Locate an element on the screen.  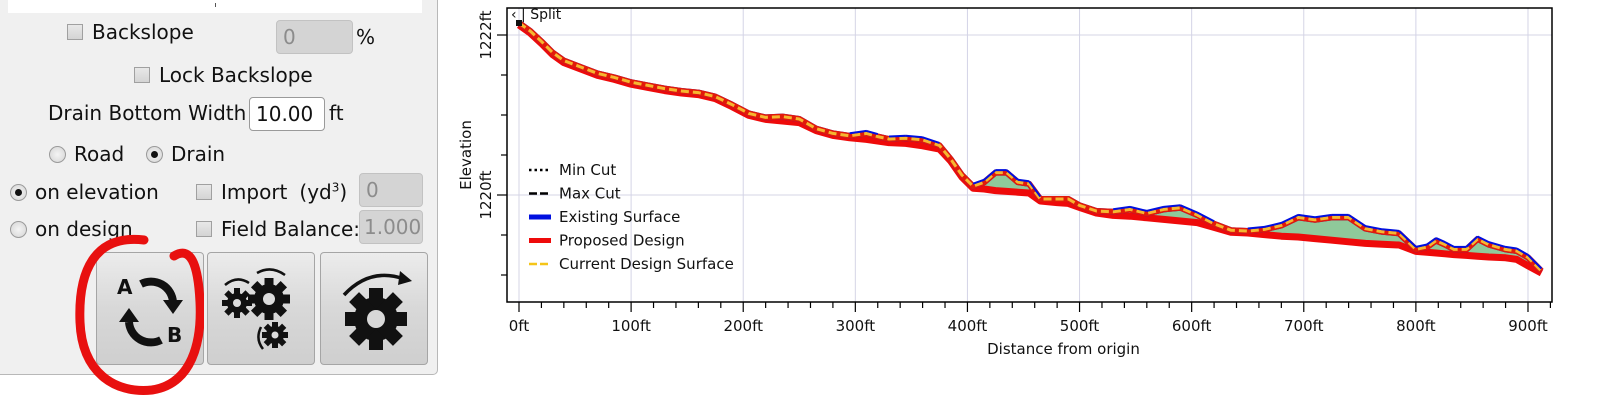
import-row: Import (yd3) is located at coordinates (271, 192).